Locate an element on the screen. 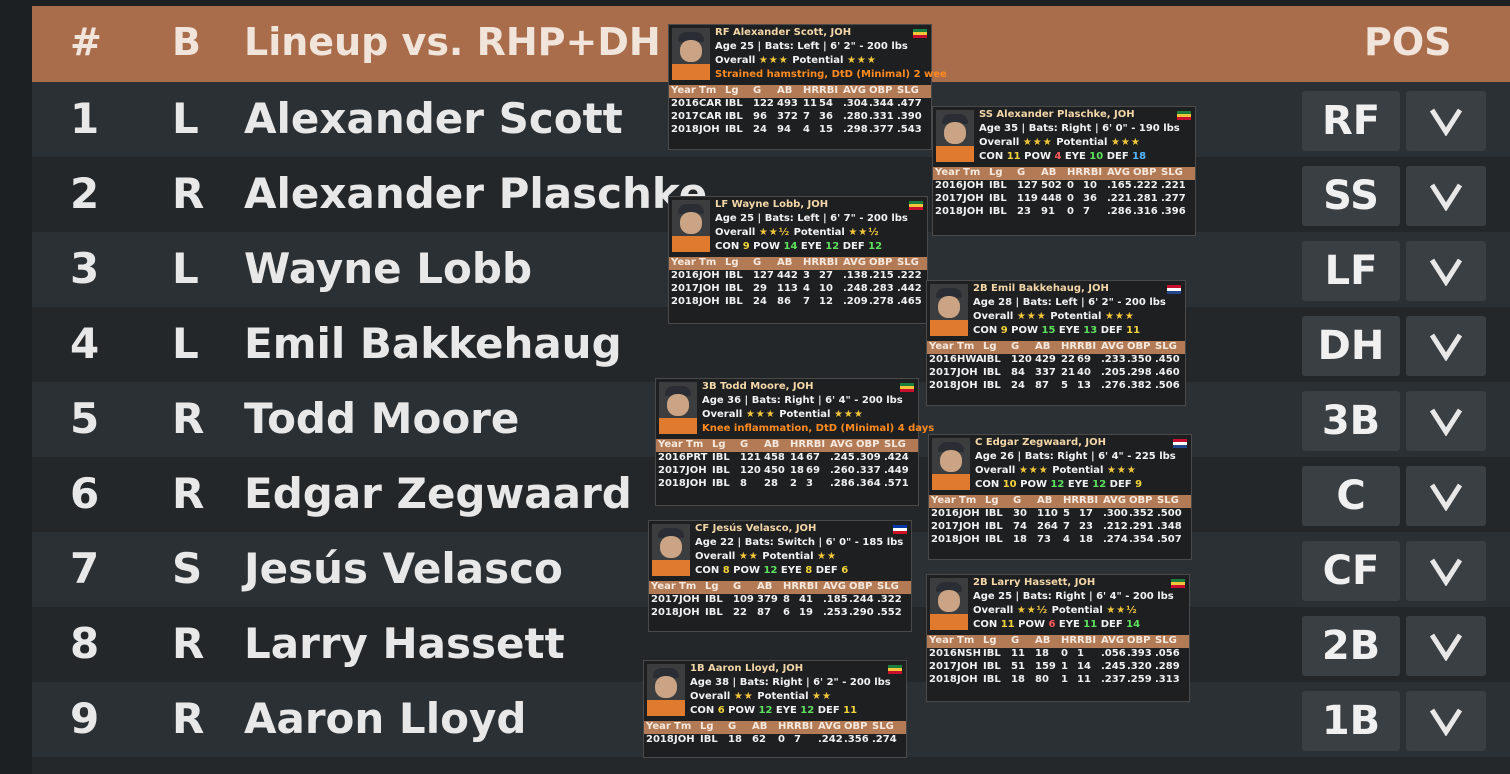 This screenshot has height=774, width=1510. position-value: SS is located at coordinates (1351, 196).